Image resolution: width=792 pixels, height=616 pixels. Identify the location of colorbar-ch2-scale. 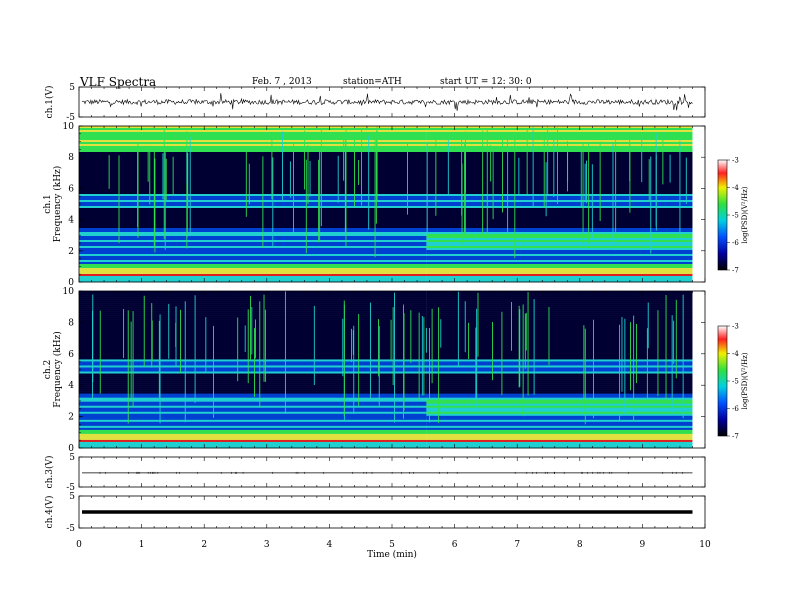
(722, 381).